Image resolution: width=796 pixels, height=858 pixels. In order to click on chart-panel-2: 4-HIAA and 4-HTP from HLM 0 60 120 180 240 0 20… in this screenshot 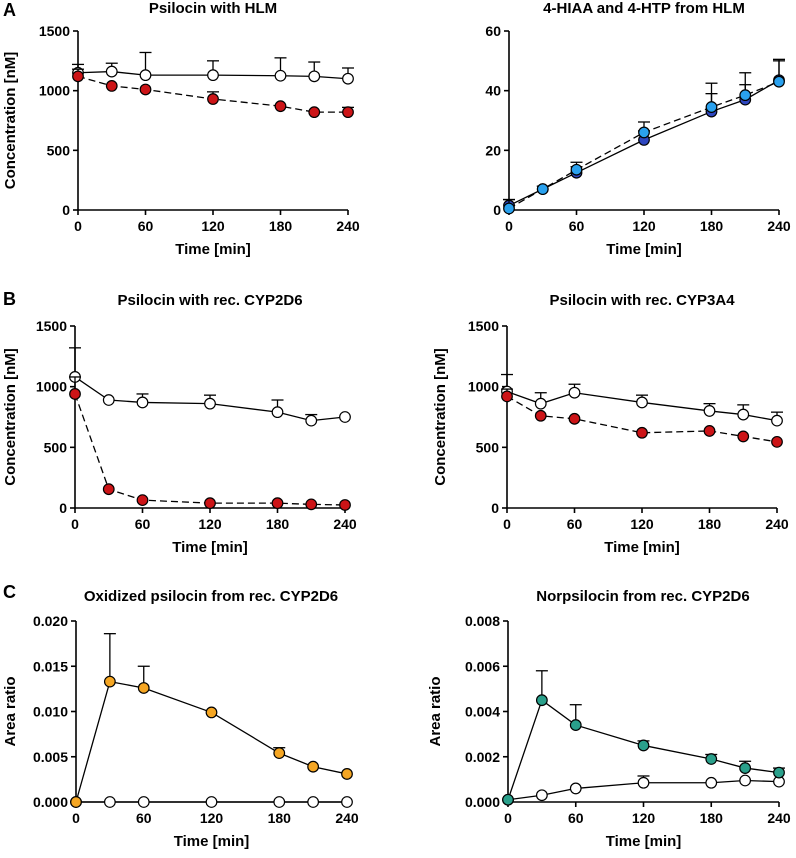, I will do `click(637, 129)`.